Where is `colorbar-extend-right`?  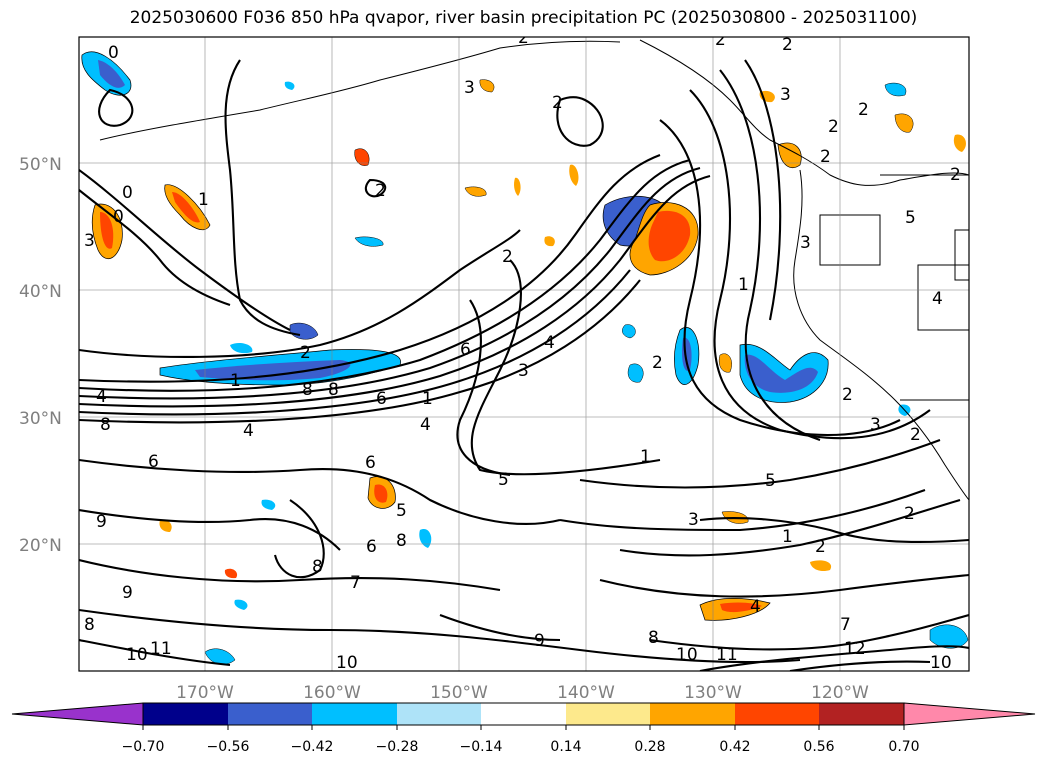 colorbar-extend-right is located at coordinates (969, 714).